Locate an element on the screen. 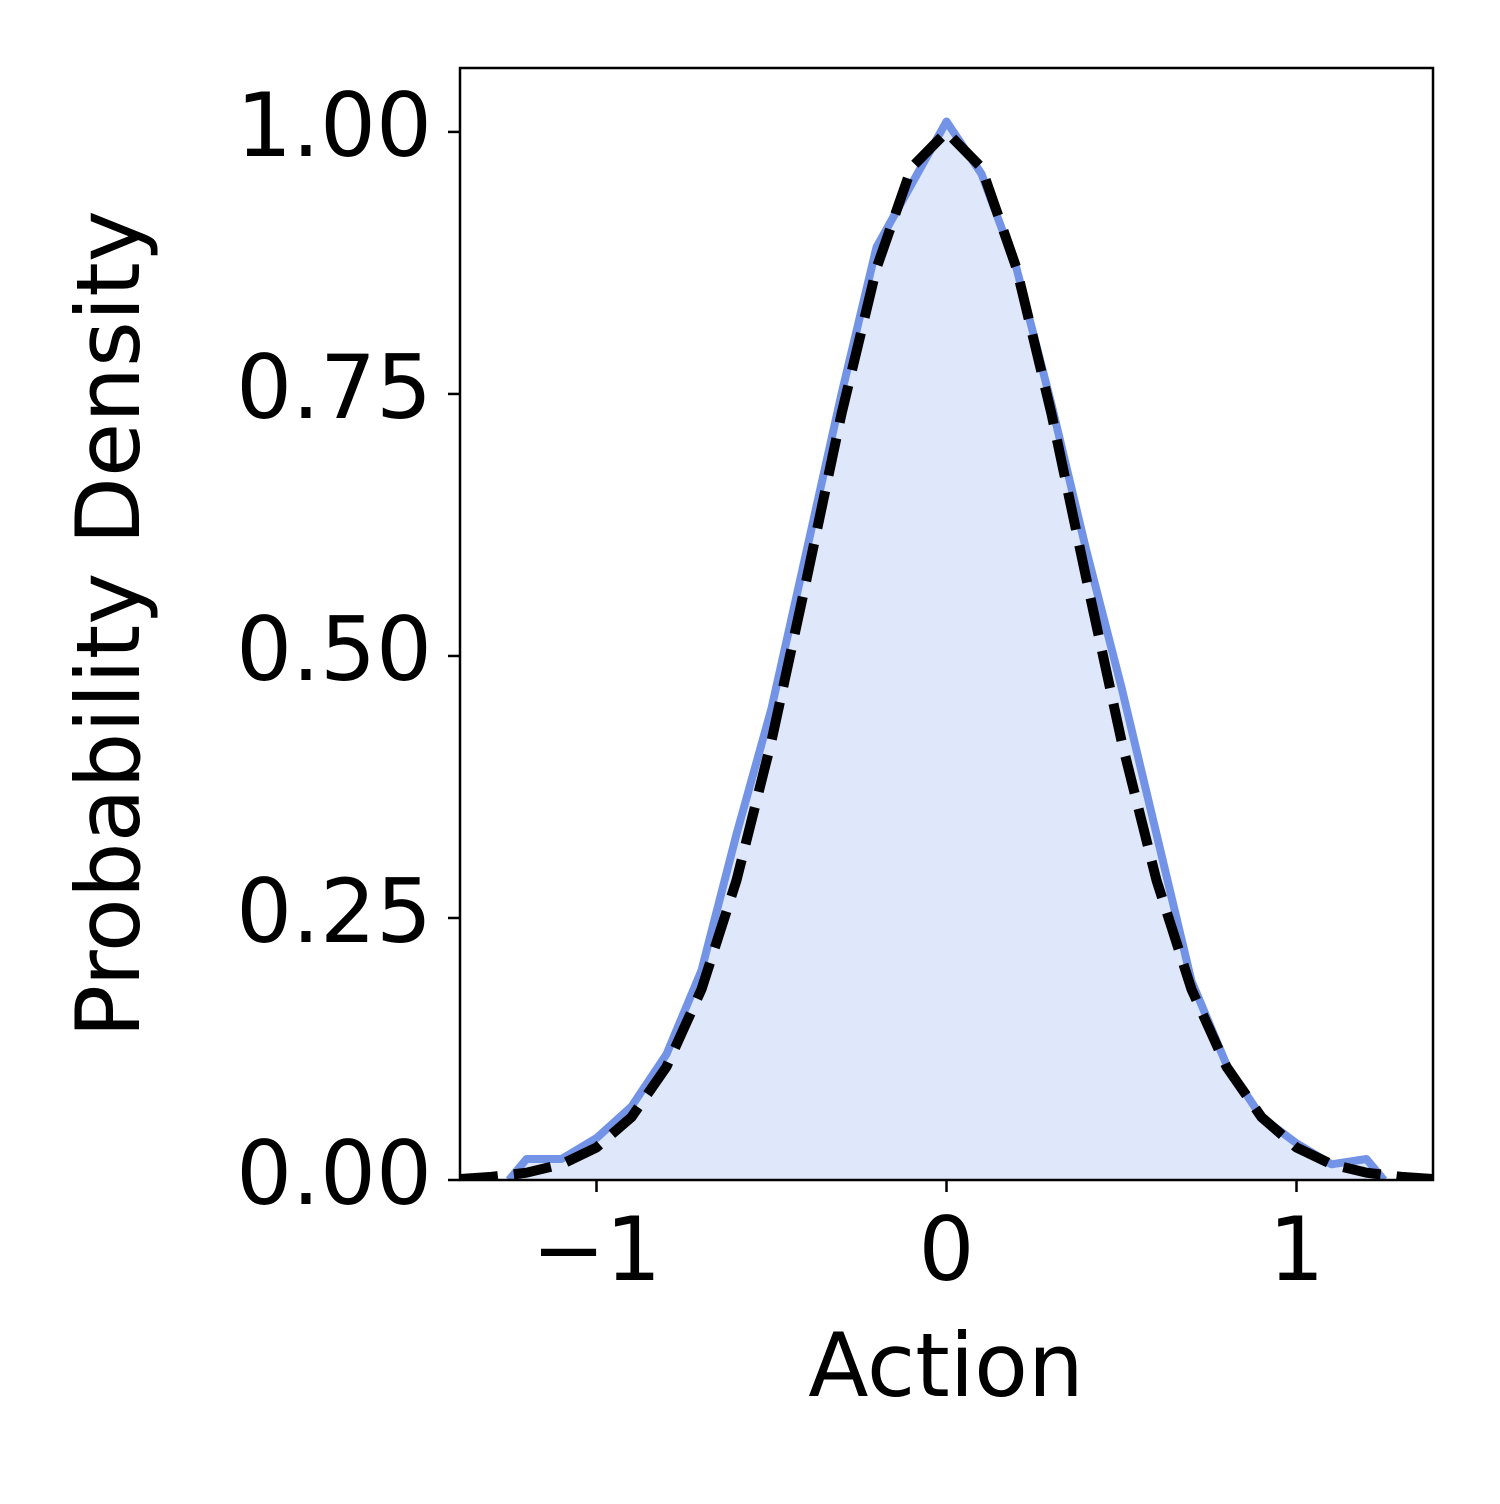 This screenshot has height=1504, width=1500. y-tick-label: 0.00 is located at coordinates (334, 1173).